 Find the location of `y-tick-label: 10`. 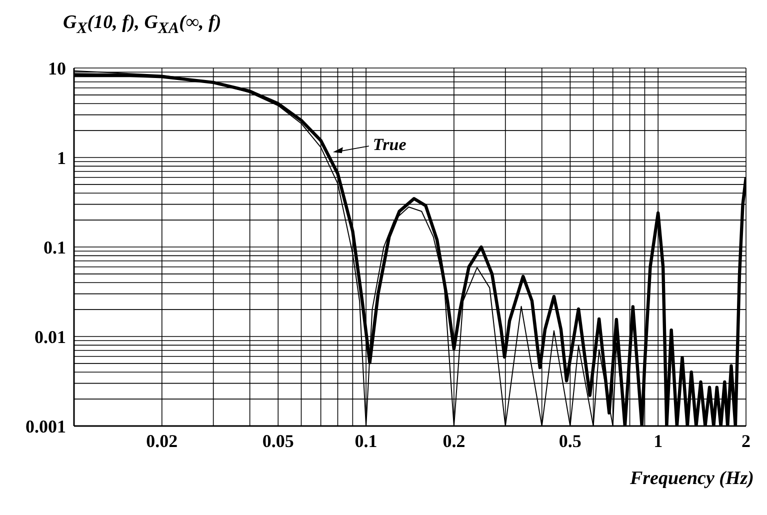

y-tick-label: 10 is located at coordinates (57, 68).